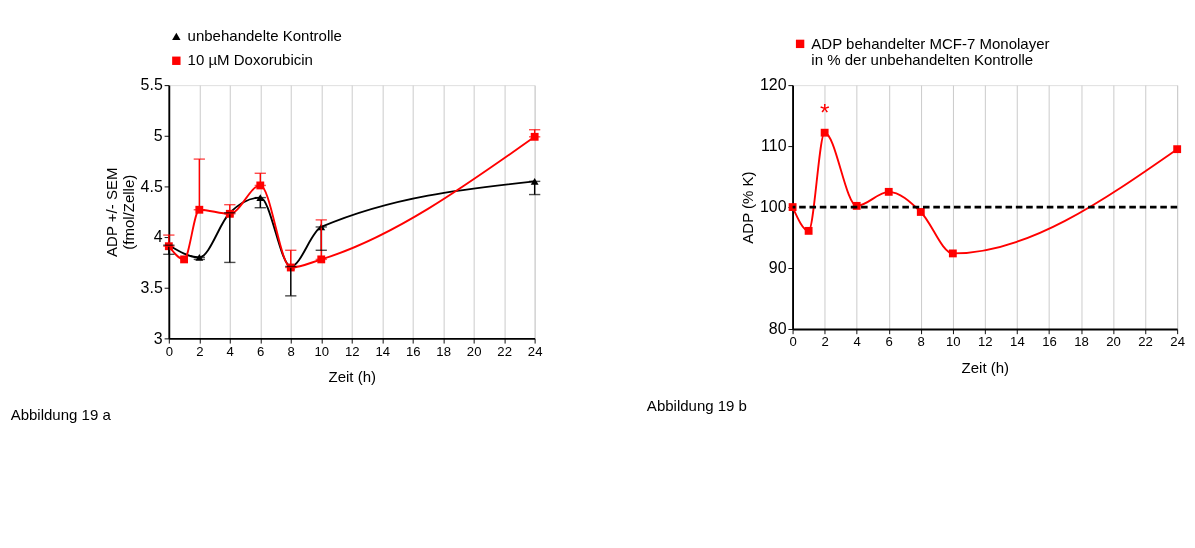 Image resolution: width=1195 pixels, height=548 pixels. Describe the element at coordinates (930, 51) in the screenshot. I see `legend-label: ADP behandelter MCF-7 Monolayer in % der unbehandelten Kontrolle` at that location.